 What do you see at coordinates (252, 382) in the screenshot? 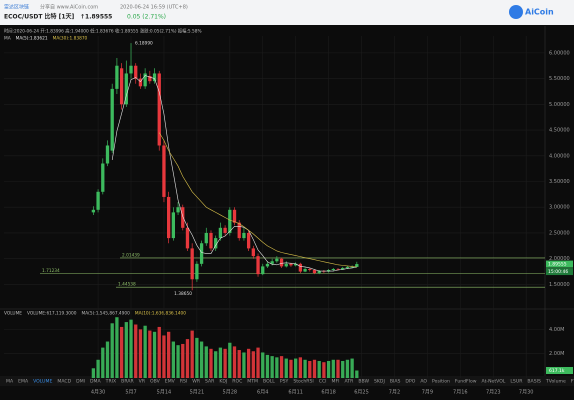
I see `indicator-tab: MTM` at bounding box center [252, 382].